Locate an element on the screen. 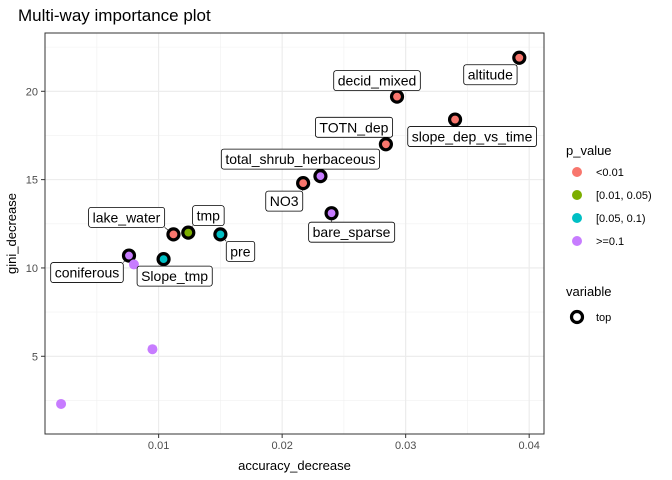 The image size is (672, 480). point-label: bare_sparse is located at coordinates (352, 232).